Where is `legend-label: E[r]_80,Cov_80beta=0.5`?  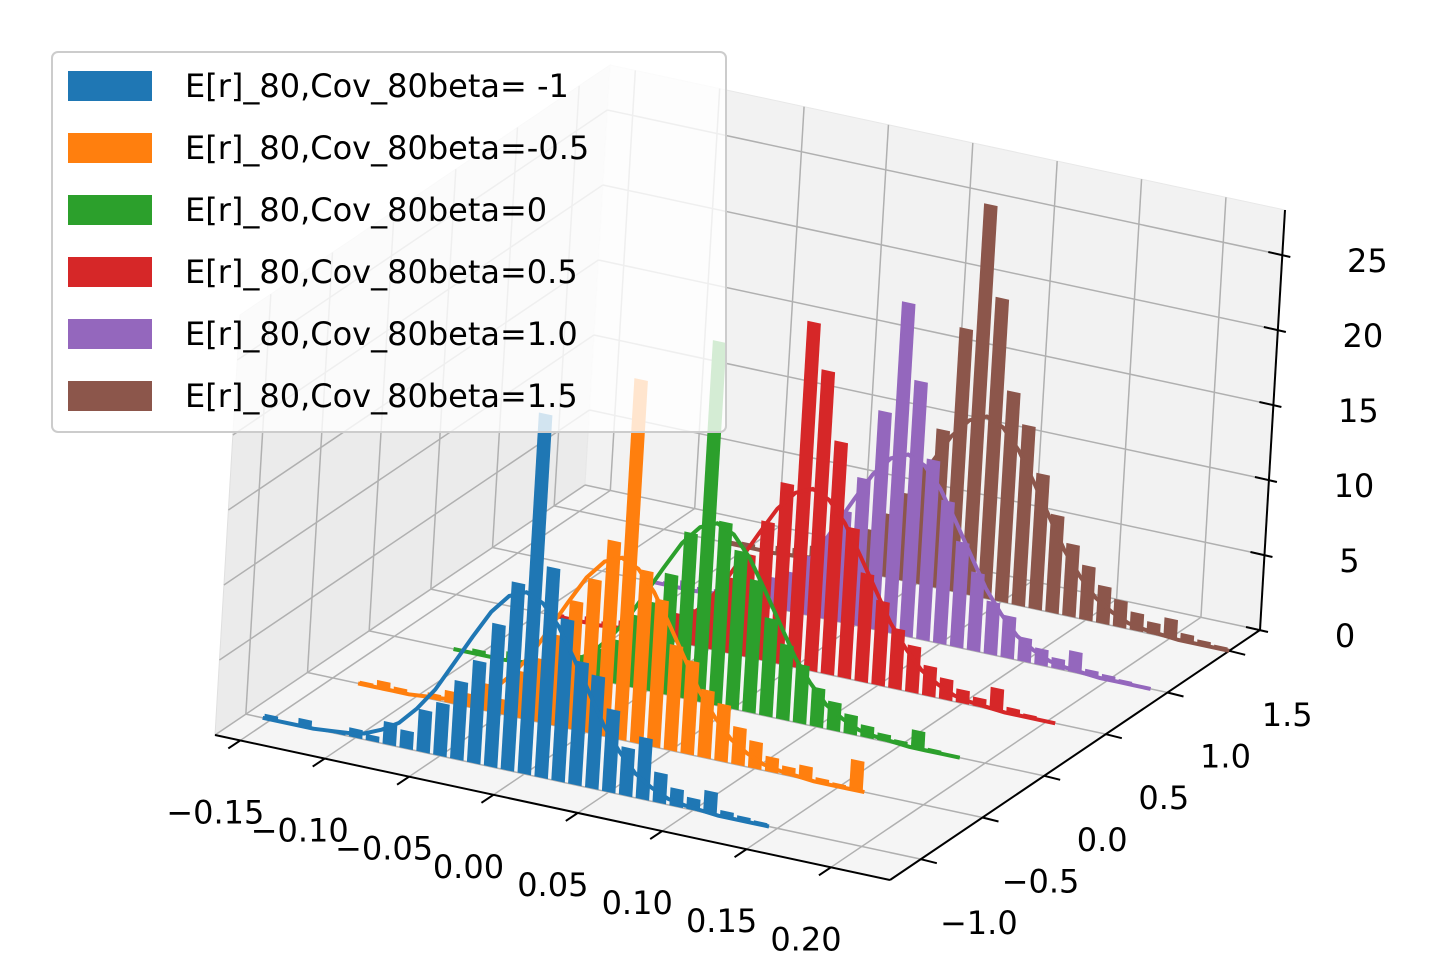
legend-label: E[r]_80,Cov_80beta=0.5 is located at coordinates (381, 272).